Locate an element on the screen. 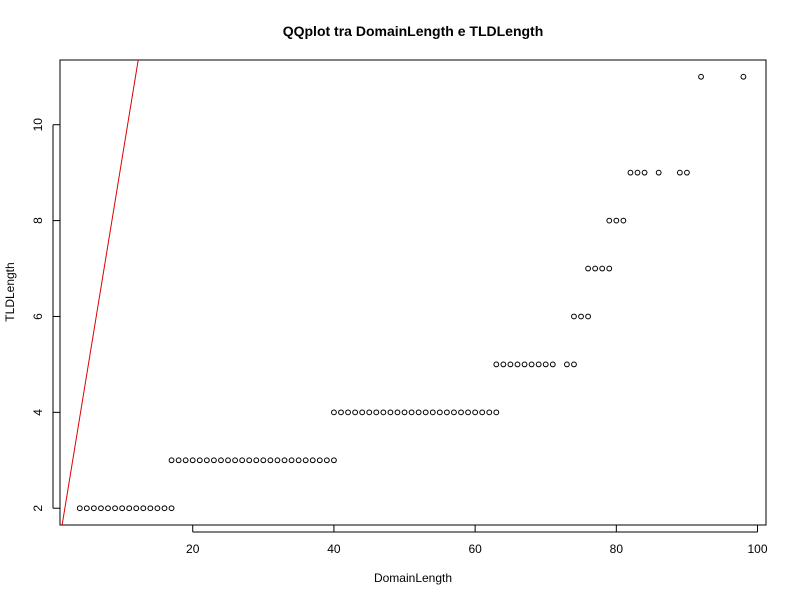 The image size is (800, 600). x-tick-label: 80 is located at coordinates (617, 549).